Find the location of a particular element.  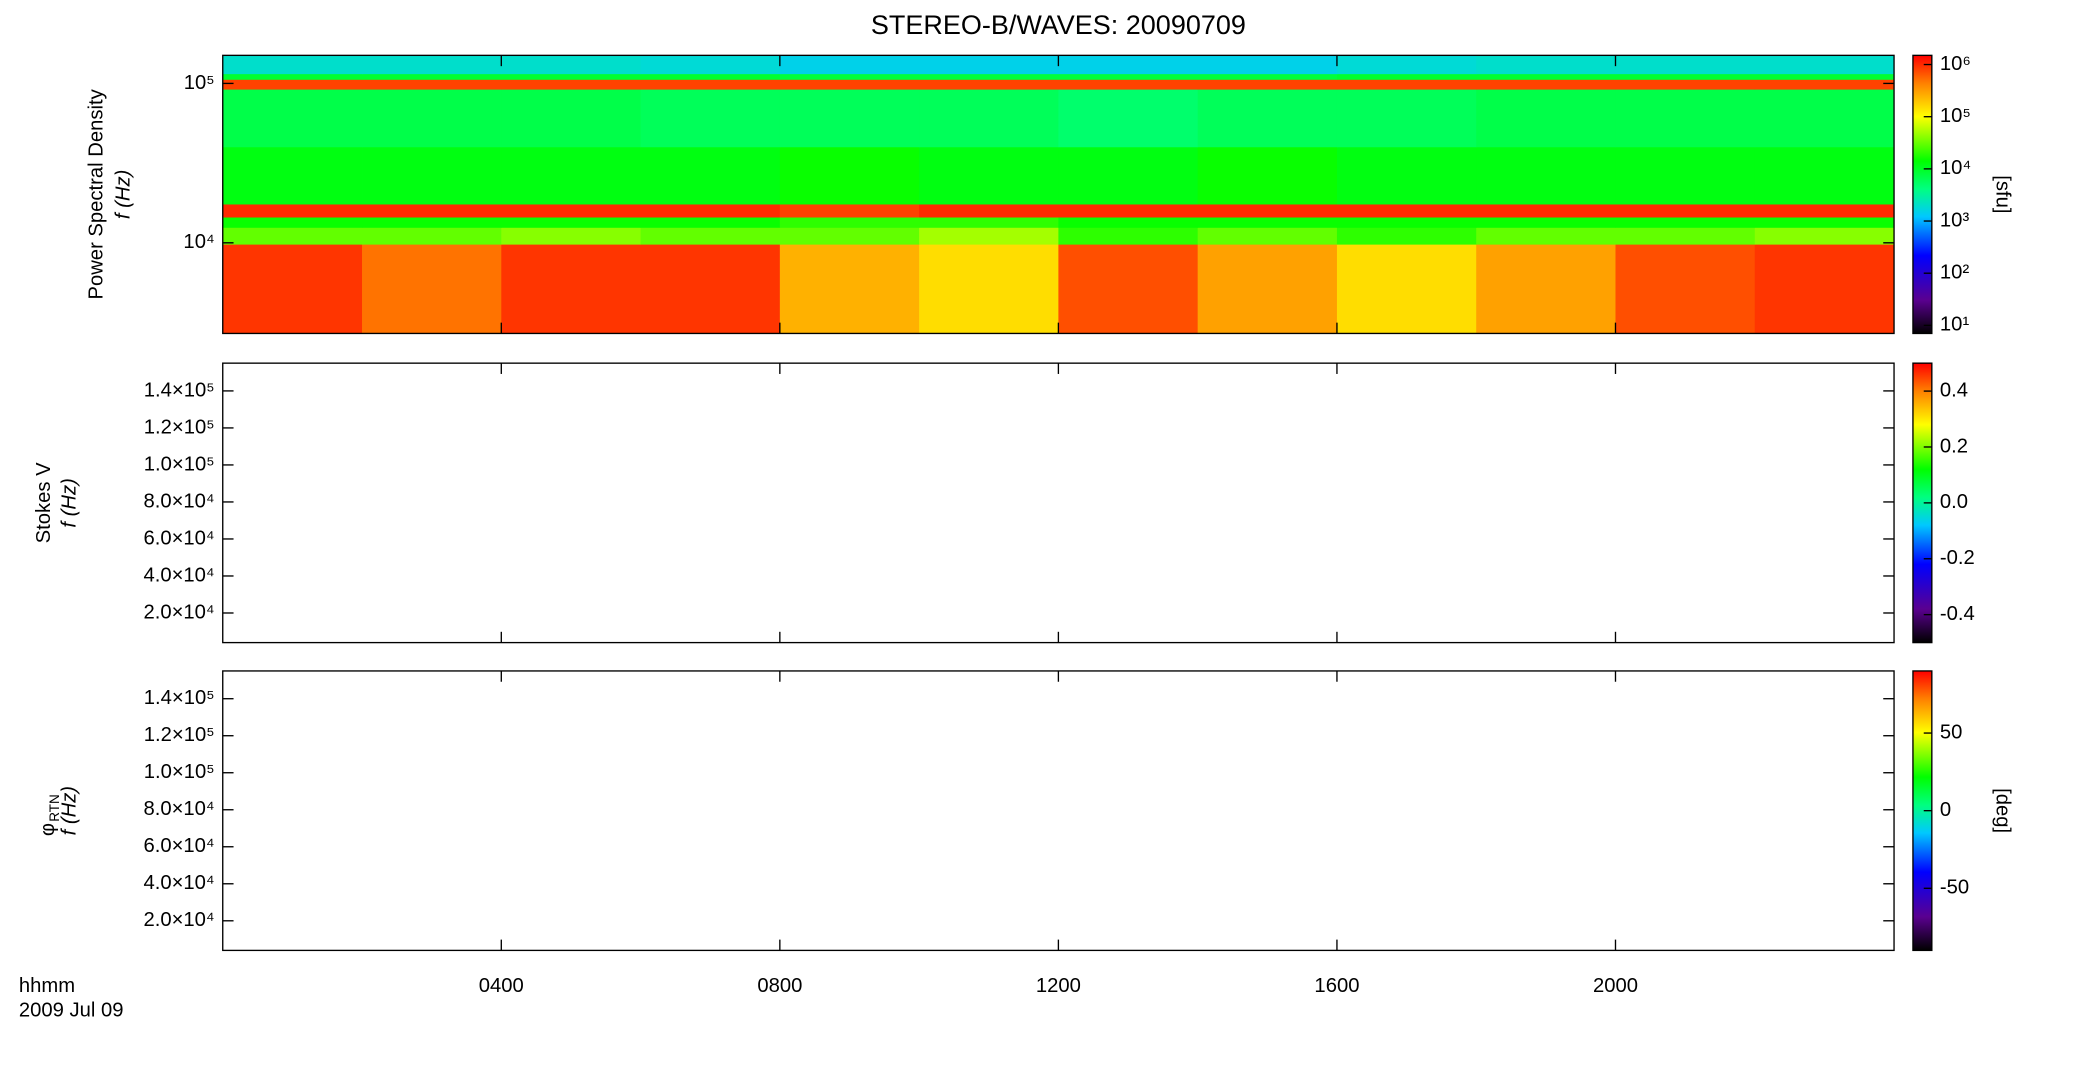

colorbar-tick-label: 0.2 is located at coordinates (1954, 446).